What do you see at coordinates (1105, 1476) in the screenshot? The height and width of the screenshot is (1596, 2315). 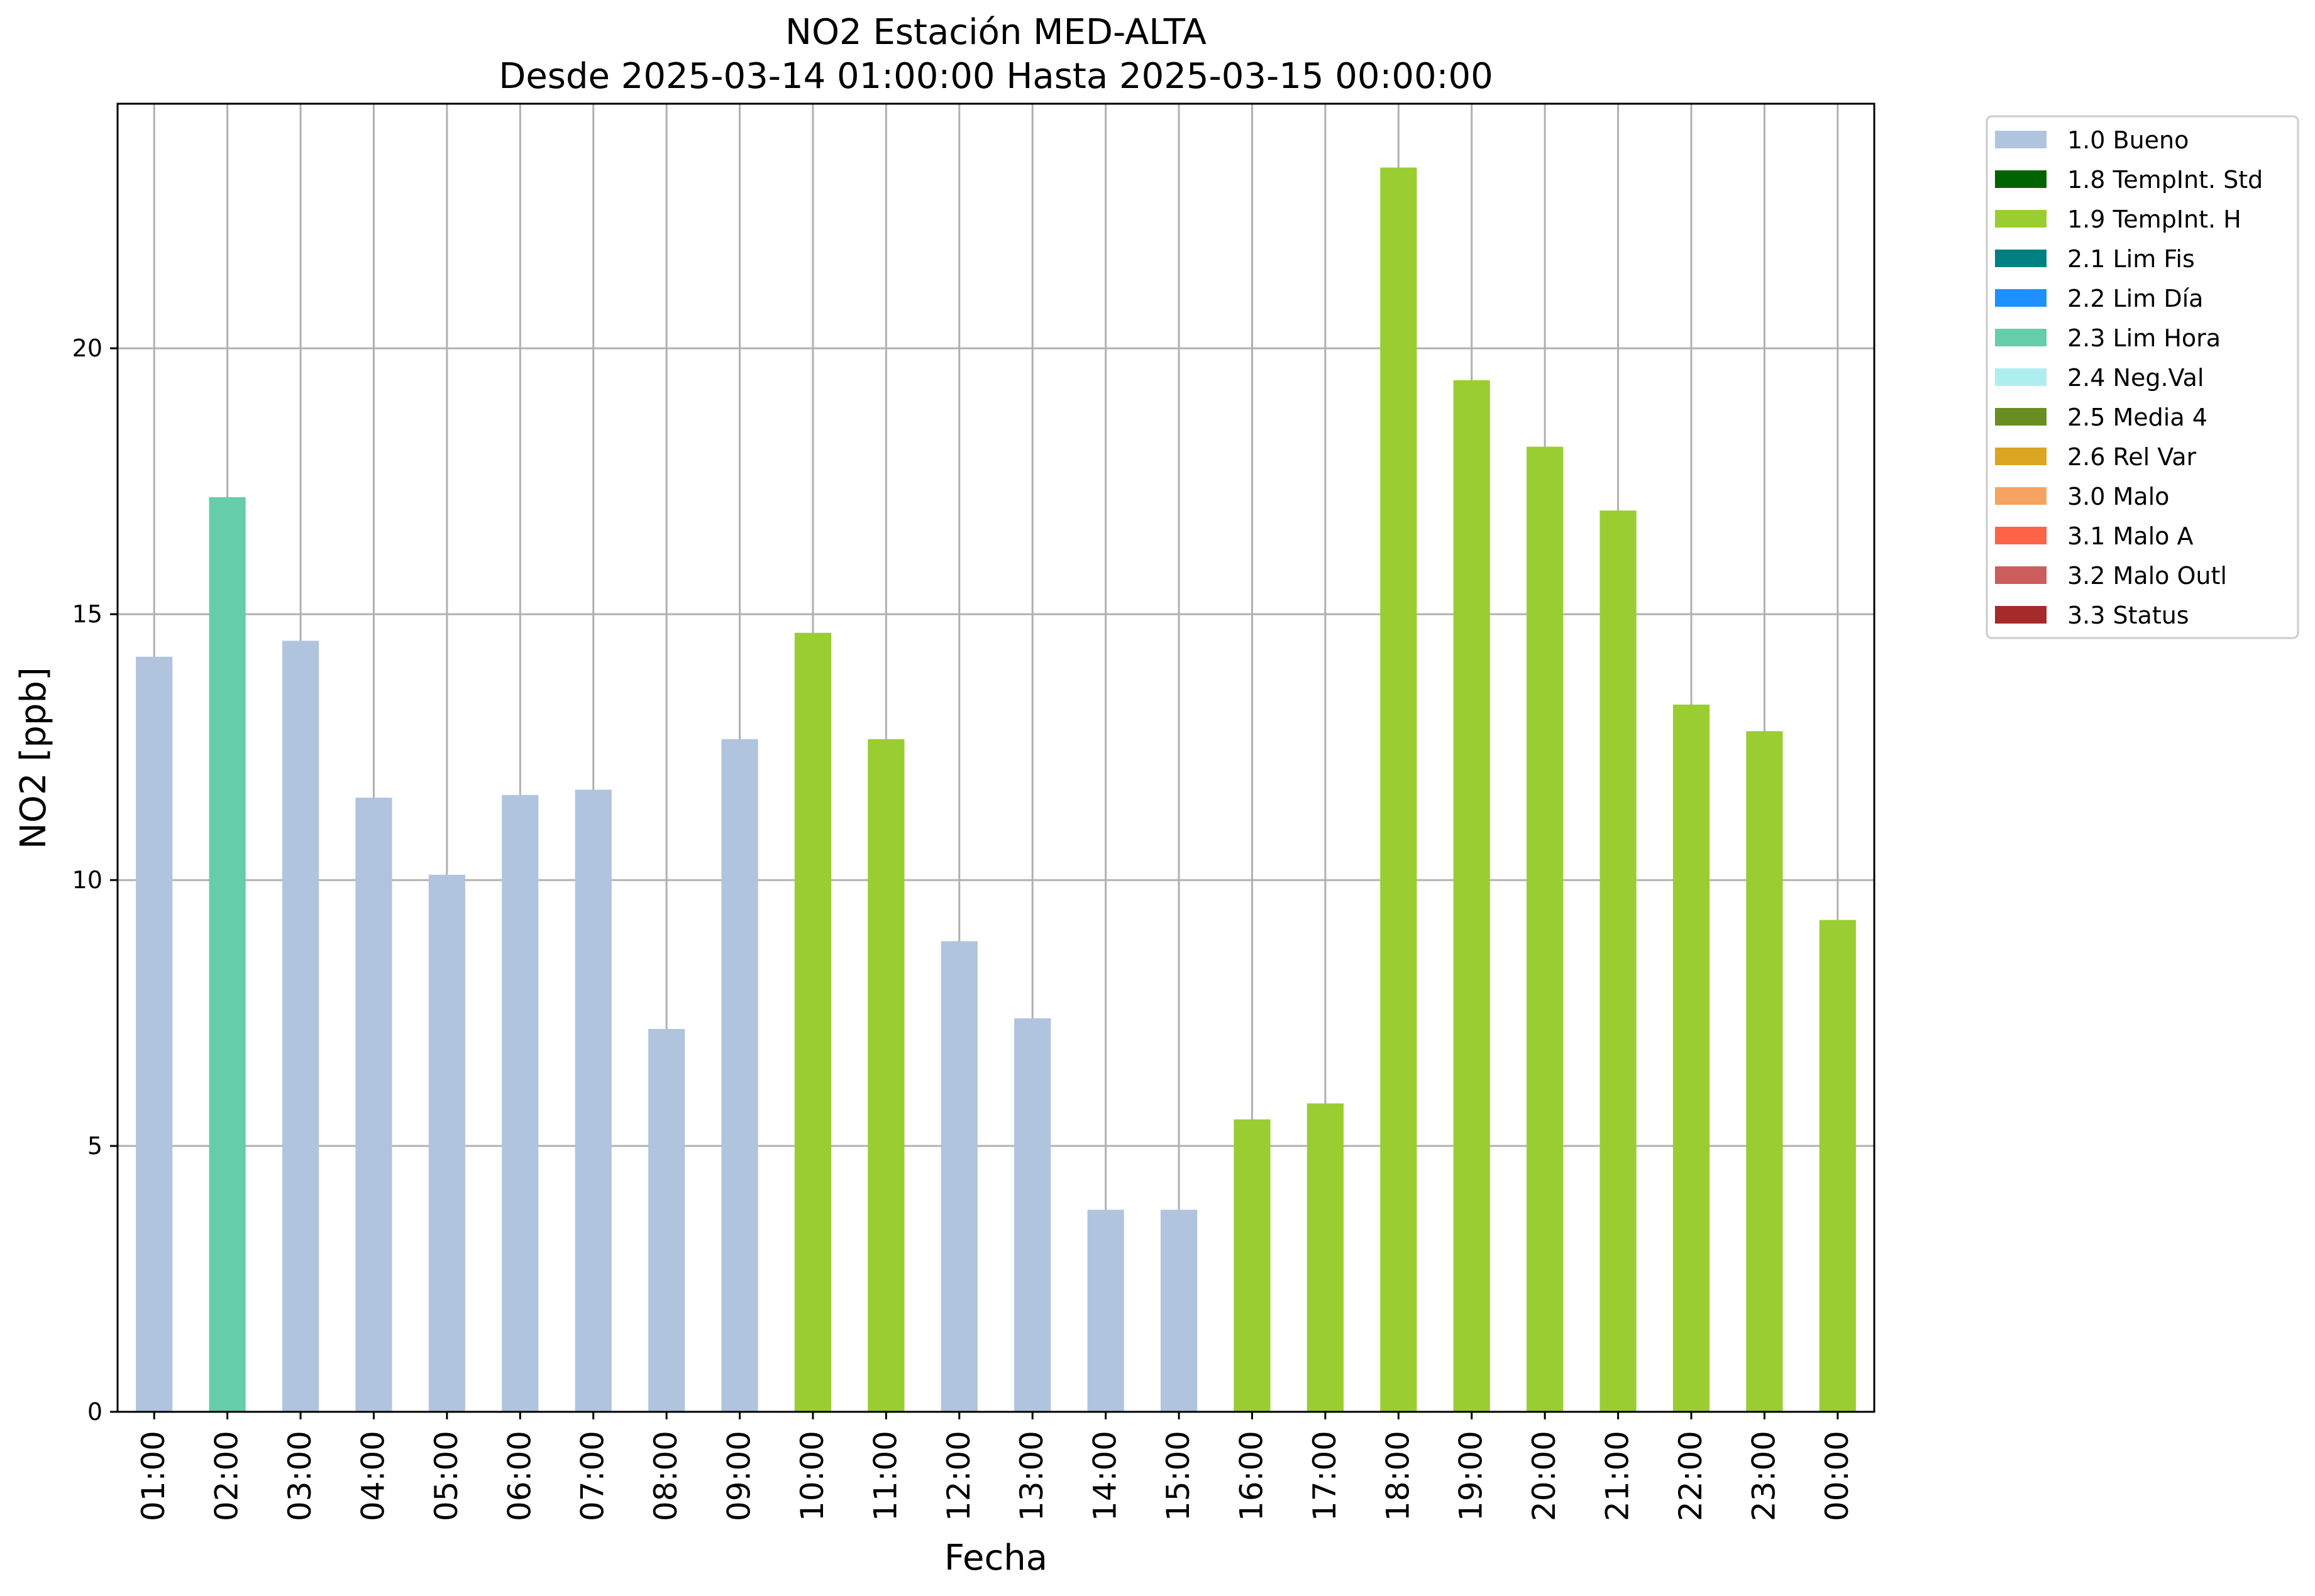 I see `x-tick-label: 14:00` at bounding box center [1105, 1476].